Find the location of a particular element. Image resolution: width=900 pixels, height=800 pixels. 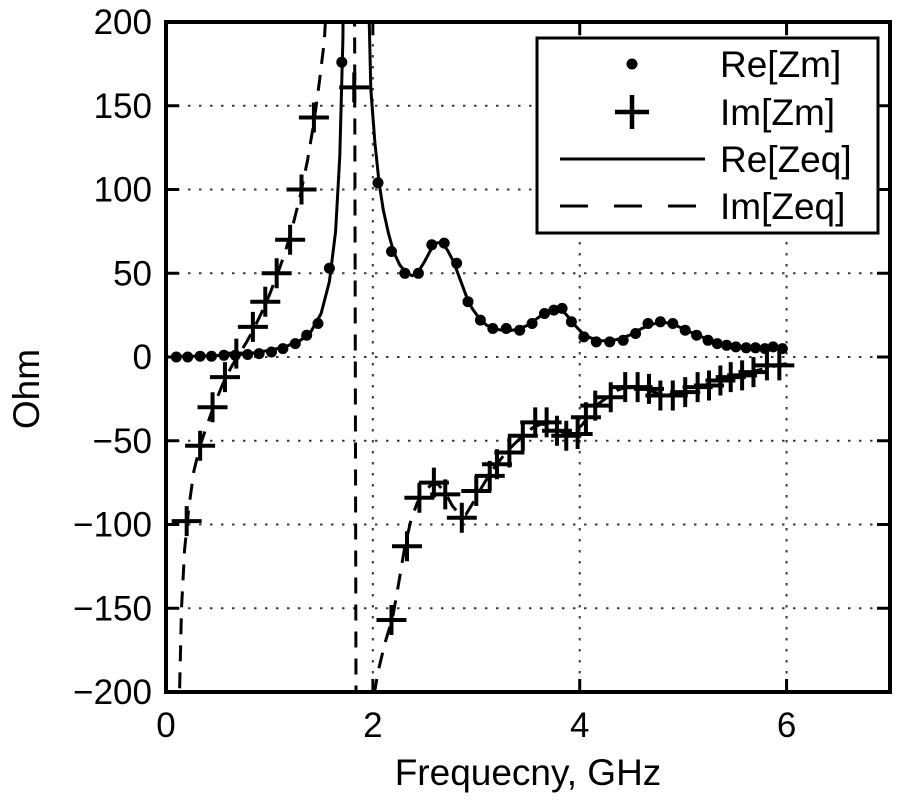

legend-label: Re[Zeq] is located at coordinates (786, 159).